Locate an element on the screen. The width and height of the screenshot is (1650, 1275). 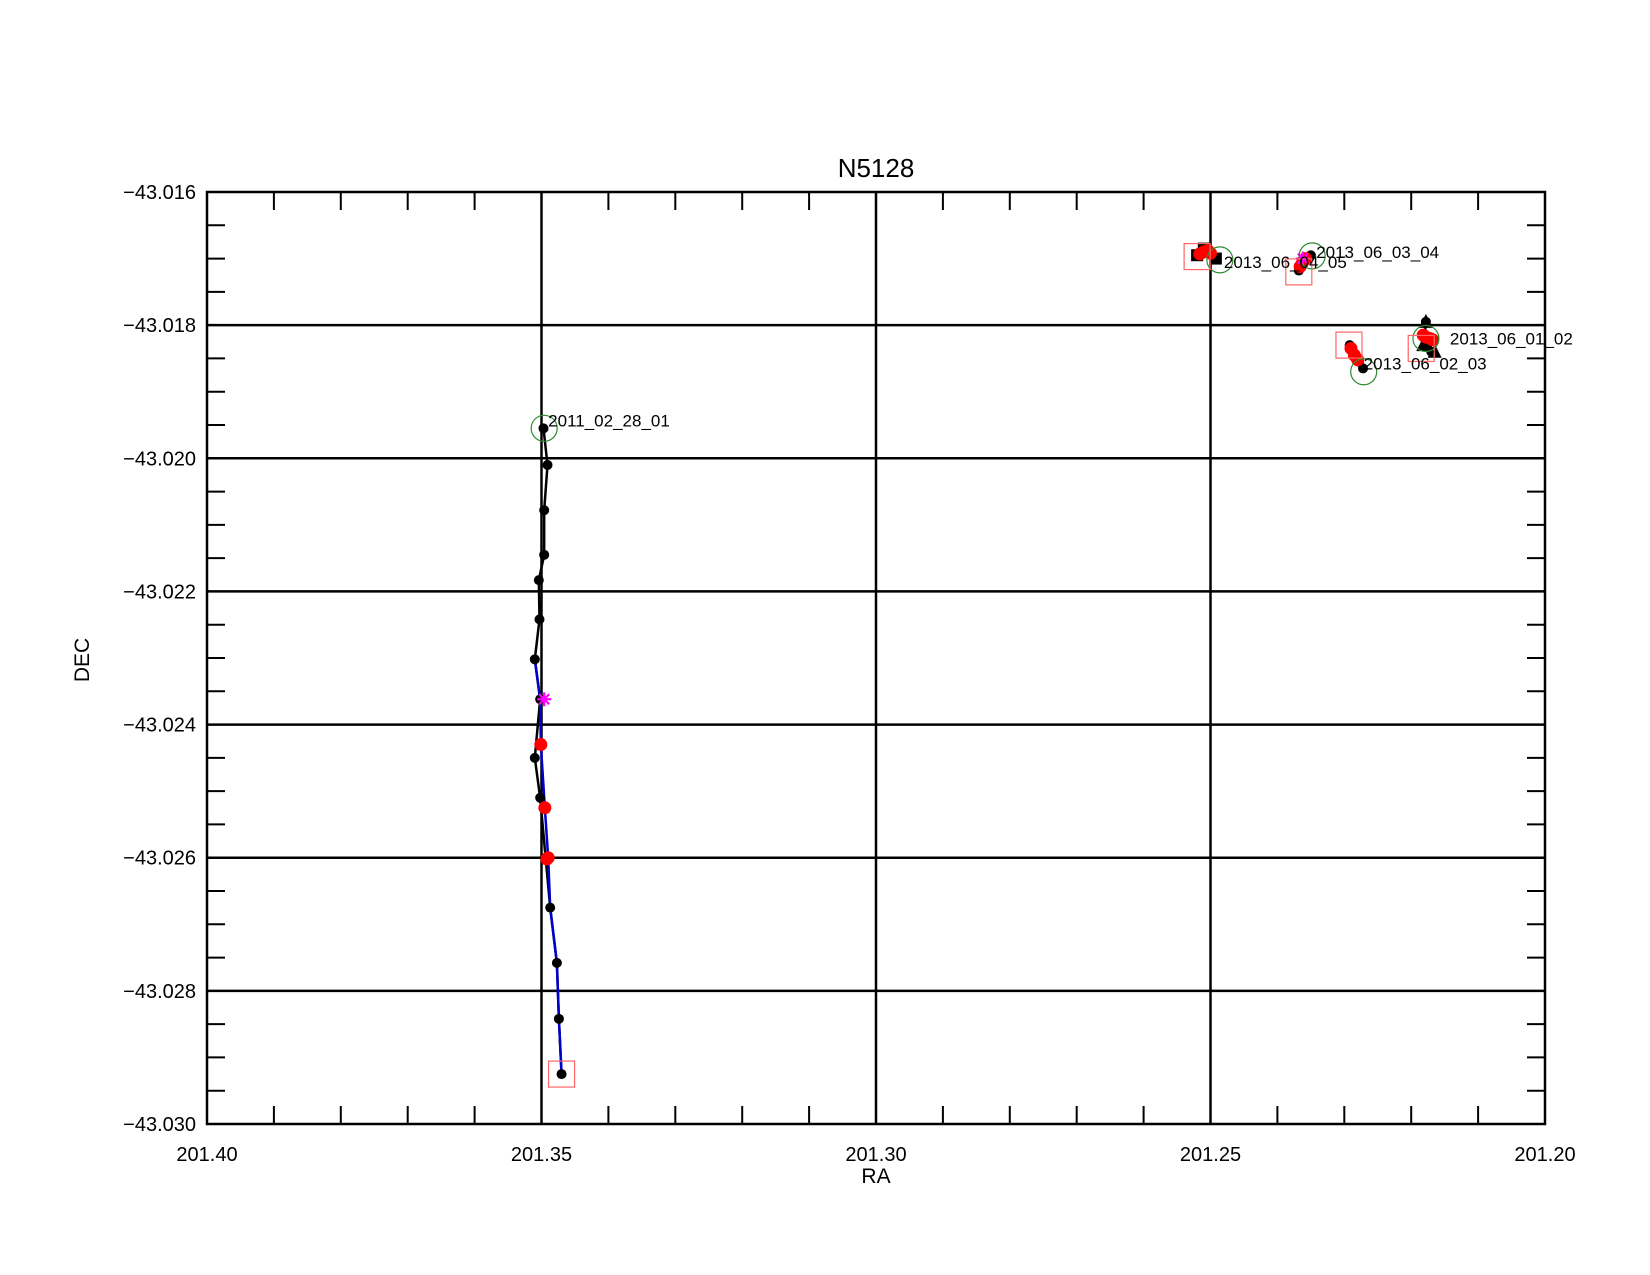
y-tick-label: −43.022 is located at coordinates (159, 592).